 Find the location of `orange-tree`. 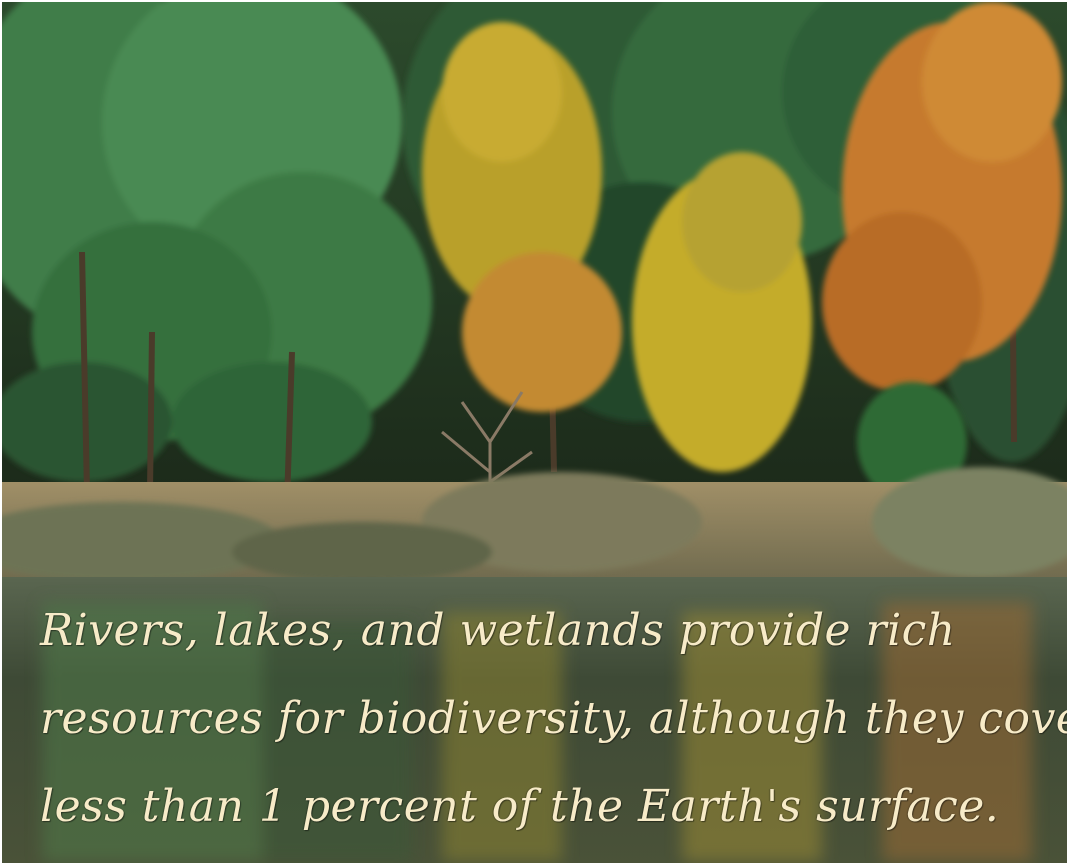

orange-tree is located at coordinates (942, 197).